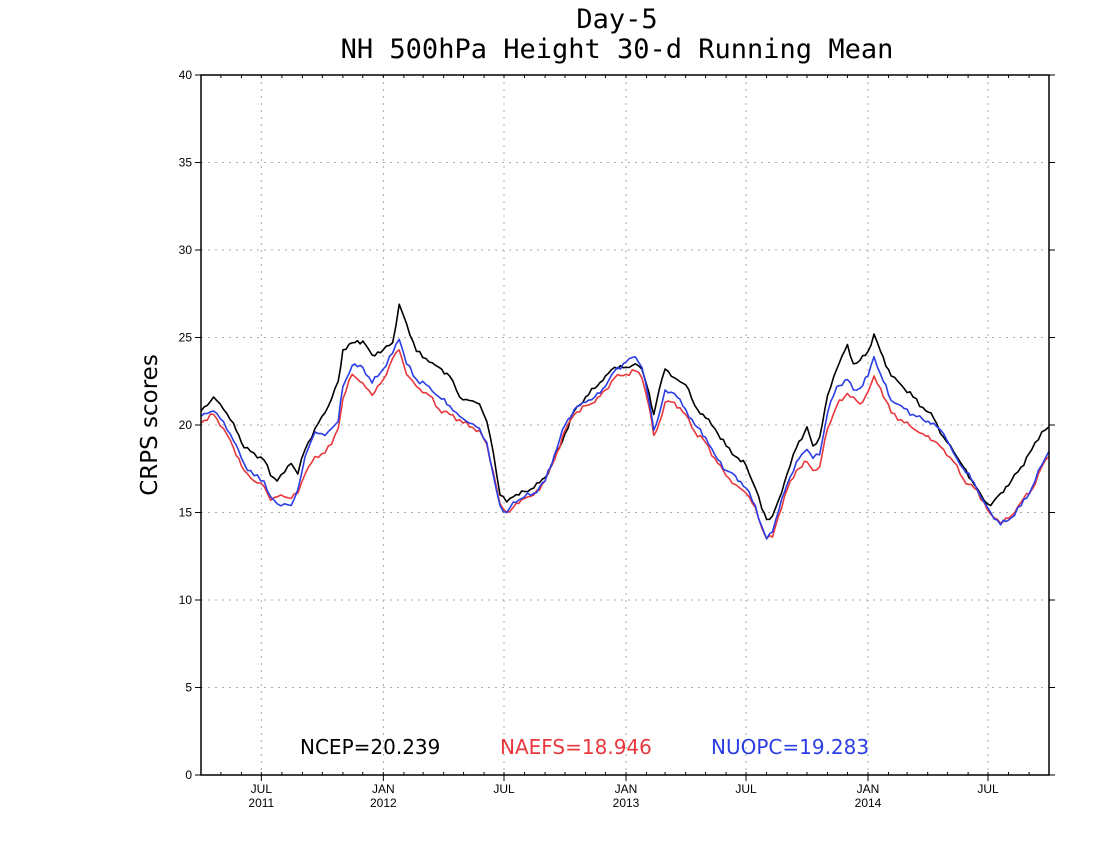  Describe the element at coordinates (186, 163) in the screenshot. I see `y-tick-label: 35` at that location.